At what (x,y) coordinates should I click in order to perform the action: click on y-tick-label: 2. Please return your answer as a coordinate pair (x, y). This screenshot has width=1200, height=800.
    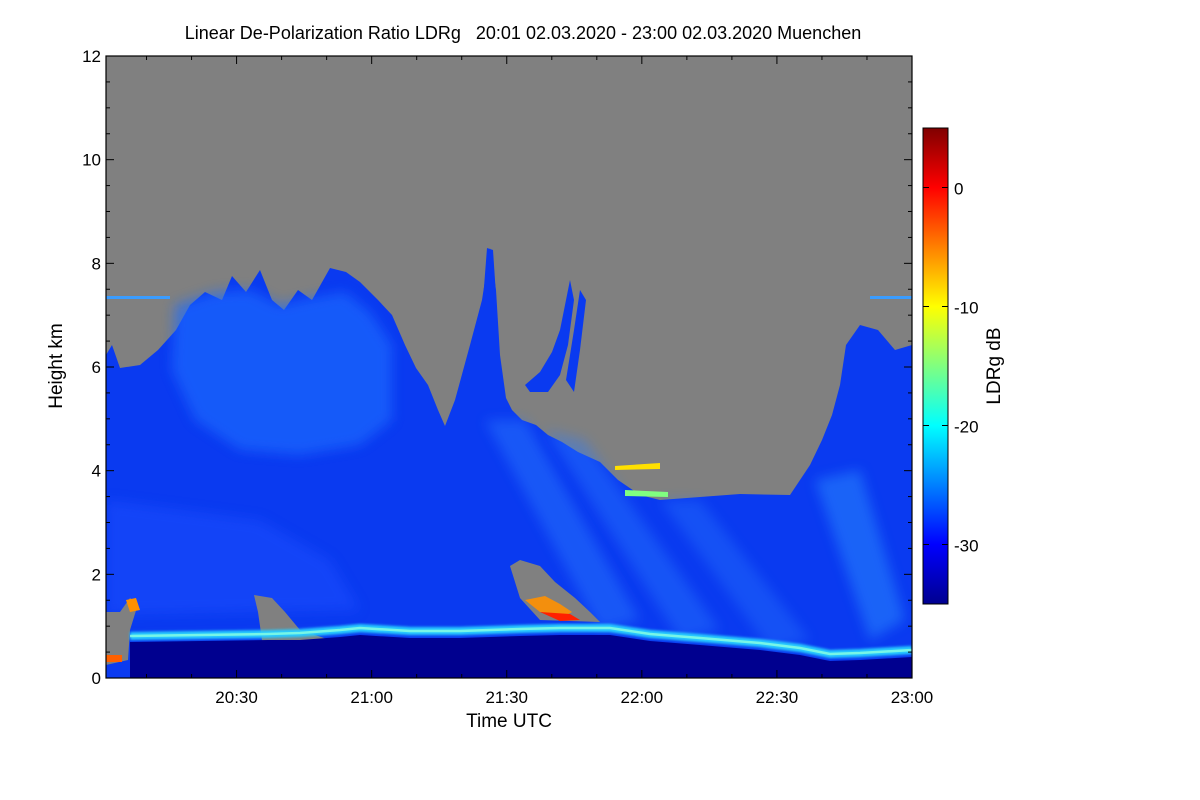
    Looking at the image, I should click on (96, 574).